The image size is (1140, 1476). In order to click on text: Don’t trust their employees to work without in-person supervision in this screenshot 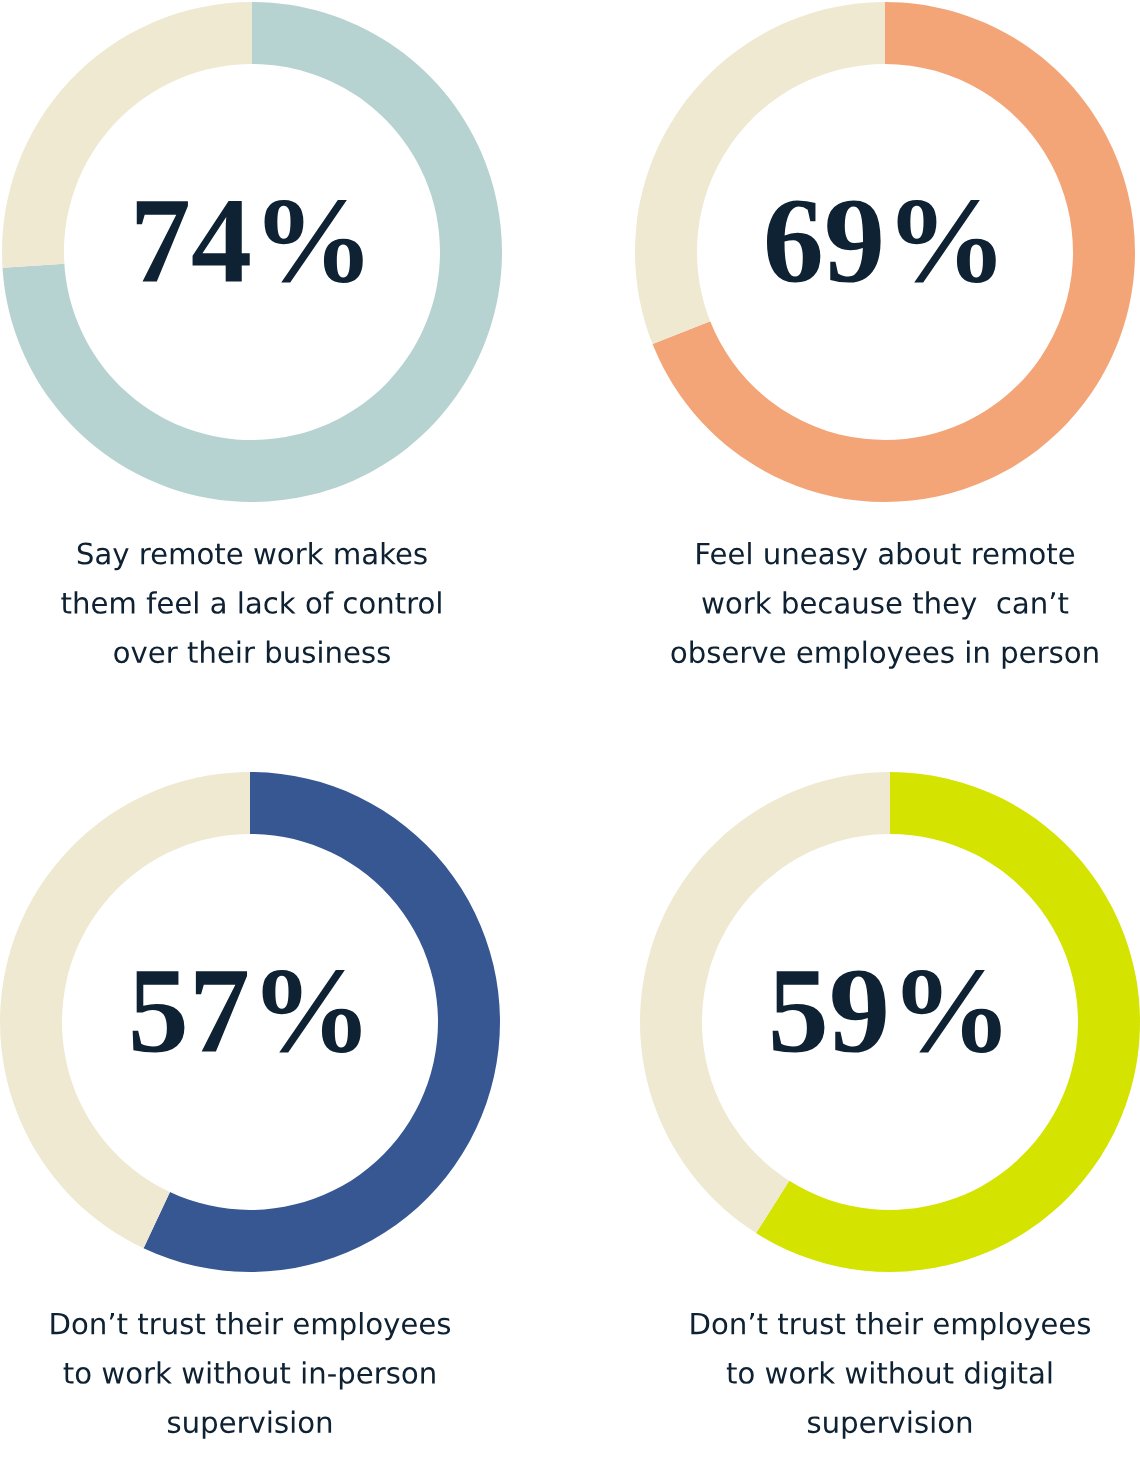, I will do `click(251, 1375)`.